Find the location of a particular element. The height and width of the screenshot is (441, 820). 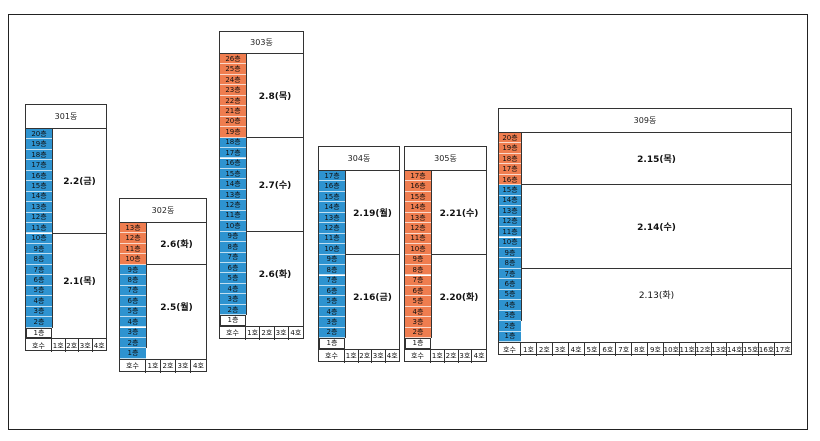

schedule-date-group: 2.5(월) is located at coordinates (176, 306).